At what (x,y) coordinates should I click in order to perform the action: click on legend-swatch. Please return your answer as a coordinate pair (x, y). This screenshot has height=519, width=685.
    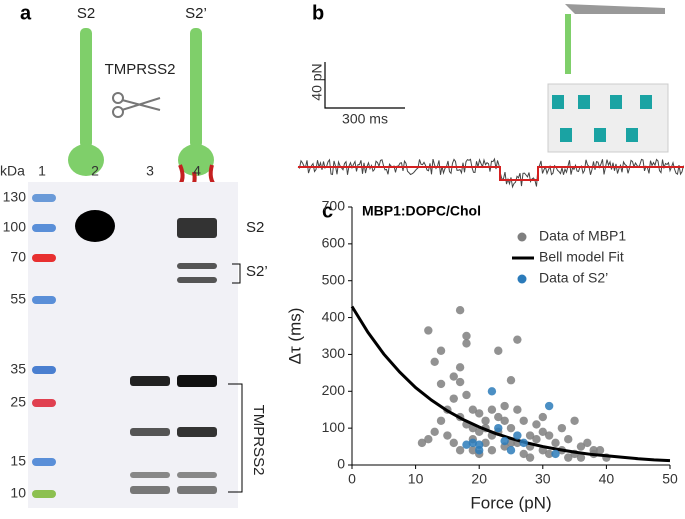
    Looking at the image, I should click on (522, 237).